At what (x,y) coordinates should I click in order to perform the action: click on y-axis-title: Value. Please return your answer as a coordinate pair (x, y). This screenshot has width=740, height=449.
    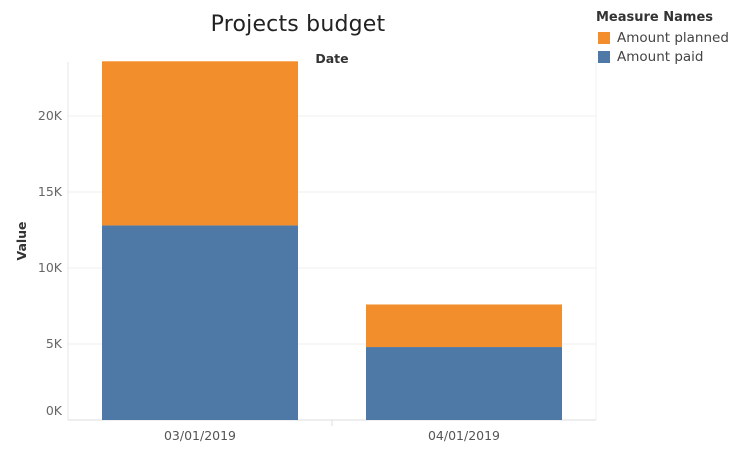
    Looking at the image, I should click on (21, 240).